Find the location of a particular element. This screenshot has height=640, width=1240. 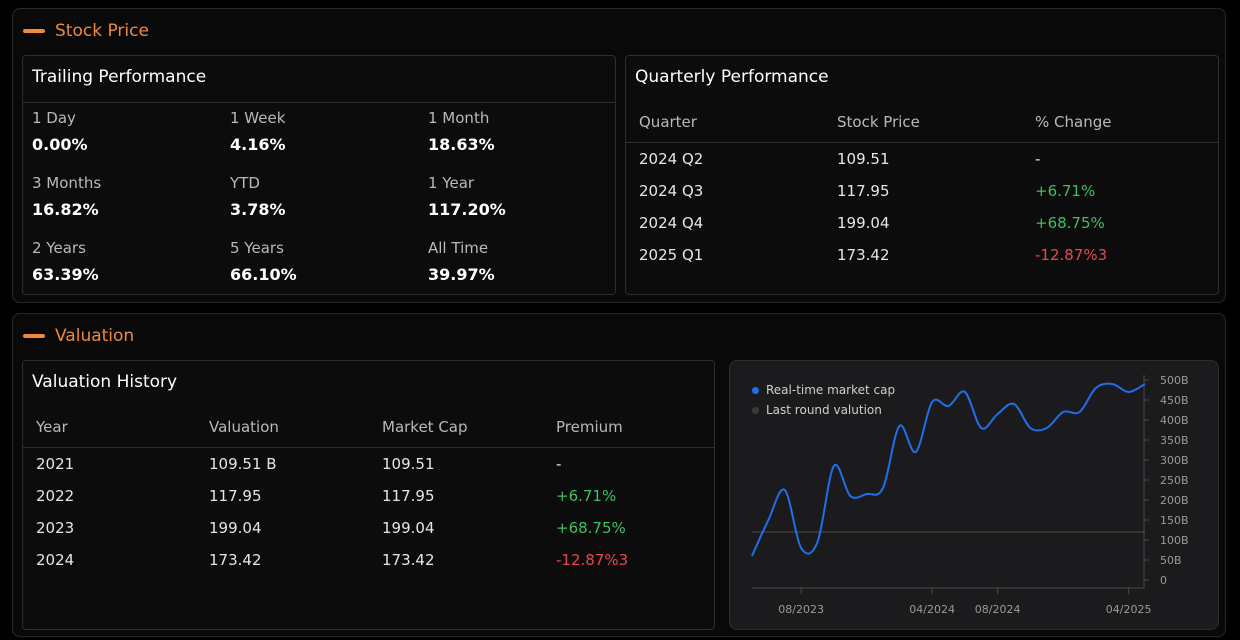

trailing-label: 1 Week is located at coordinates (258, 118).